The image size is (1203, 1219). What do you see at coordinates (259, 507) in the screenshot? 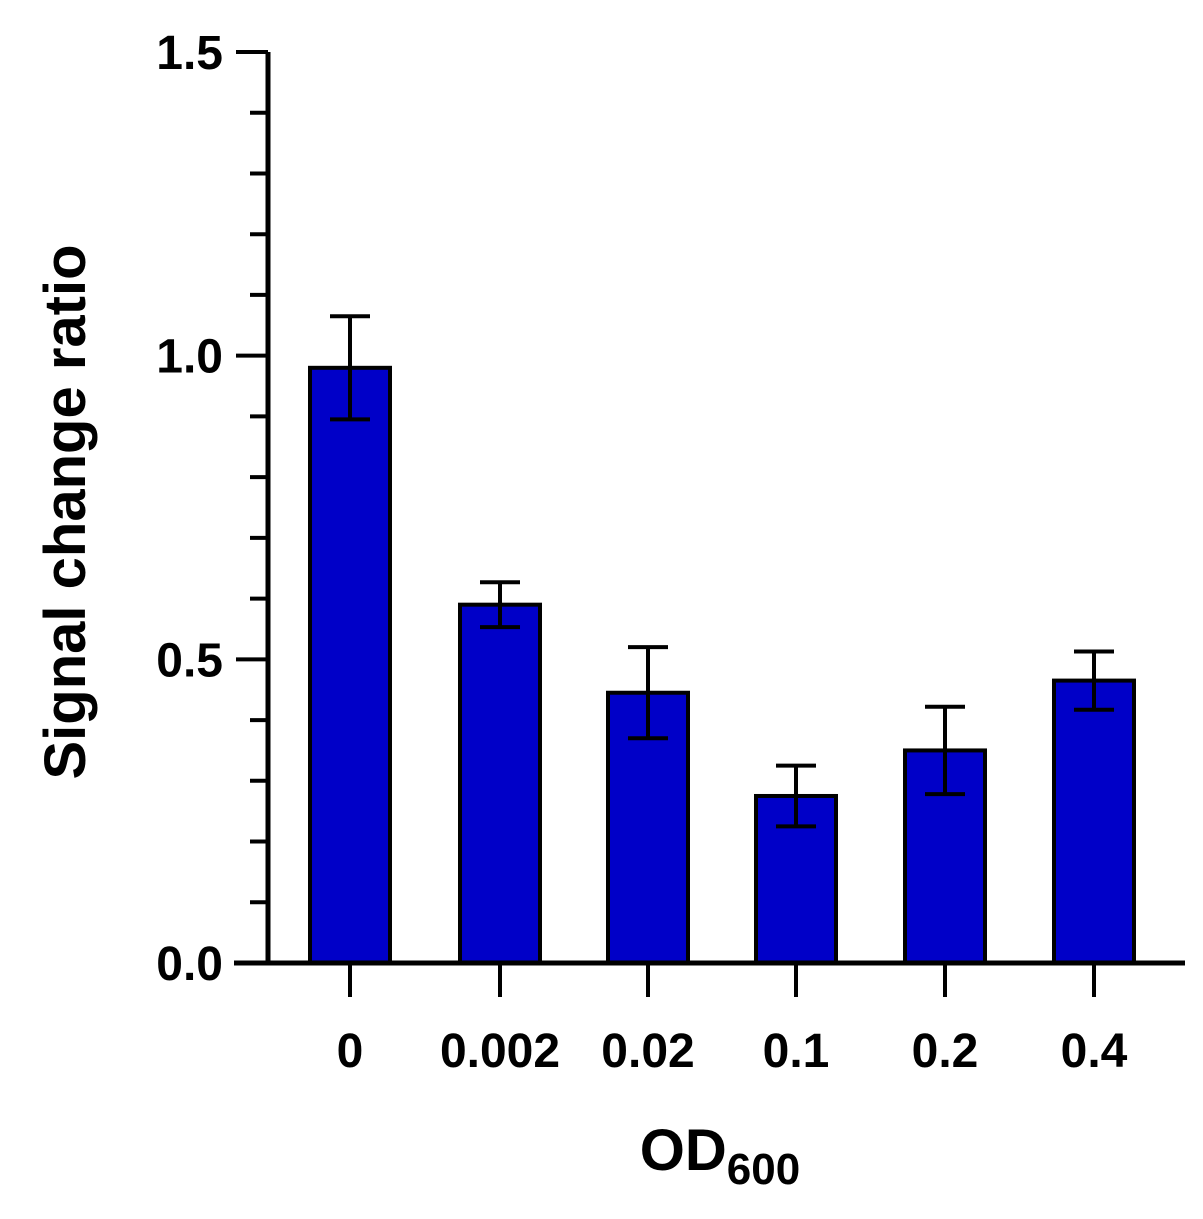
I see `y-minor-ticks` at bounding box center [259, 507].